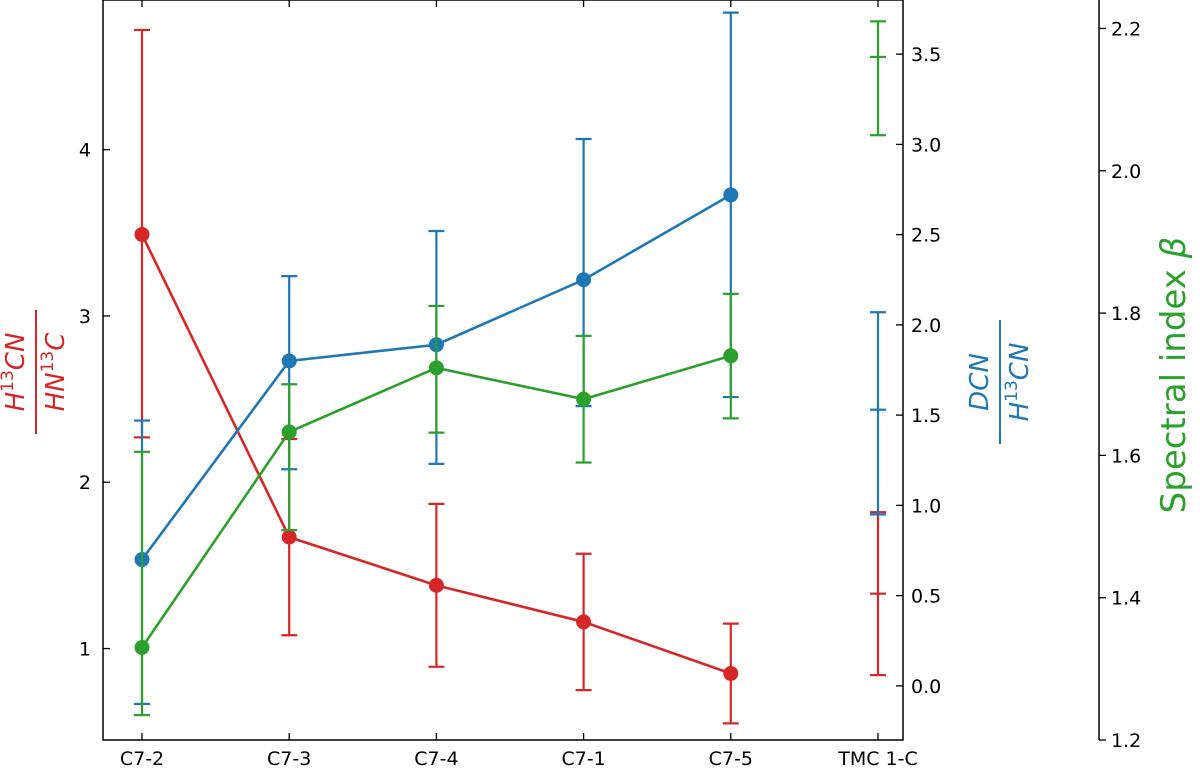  I want to click on dcn-tick-label: 1.5, so click(926, 416).